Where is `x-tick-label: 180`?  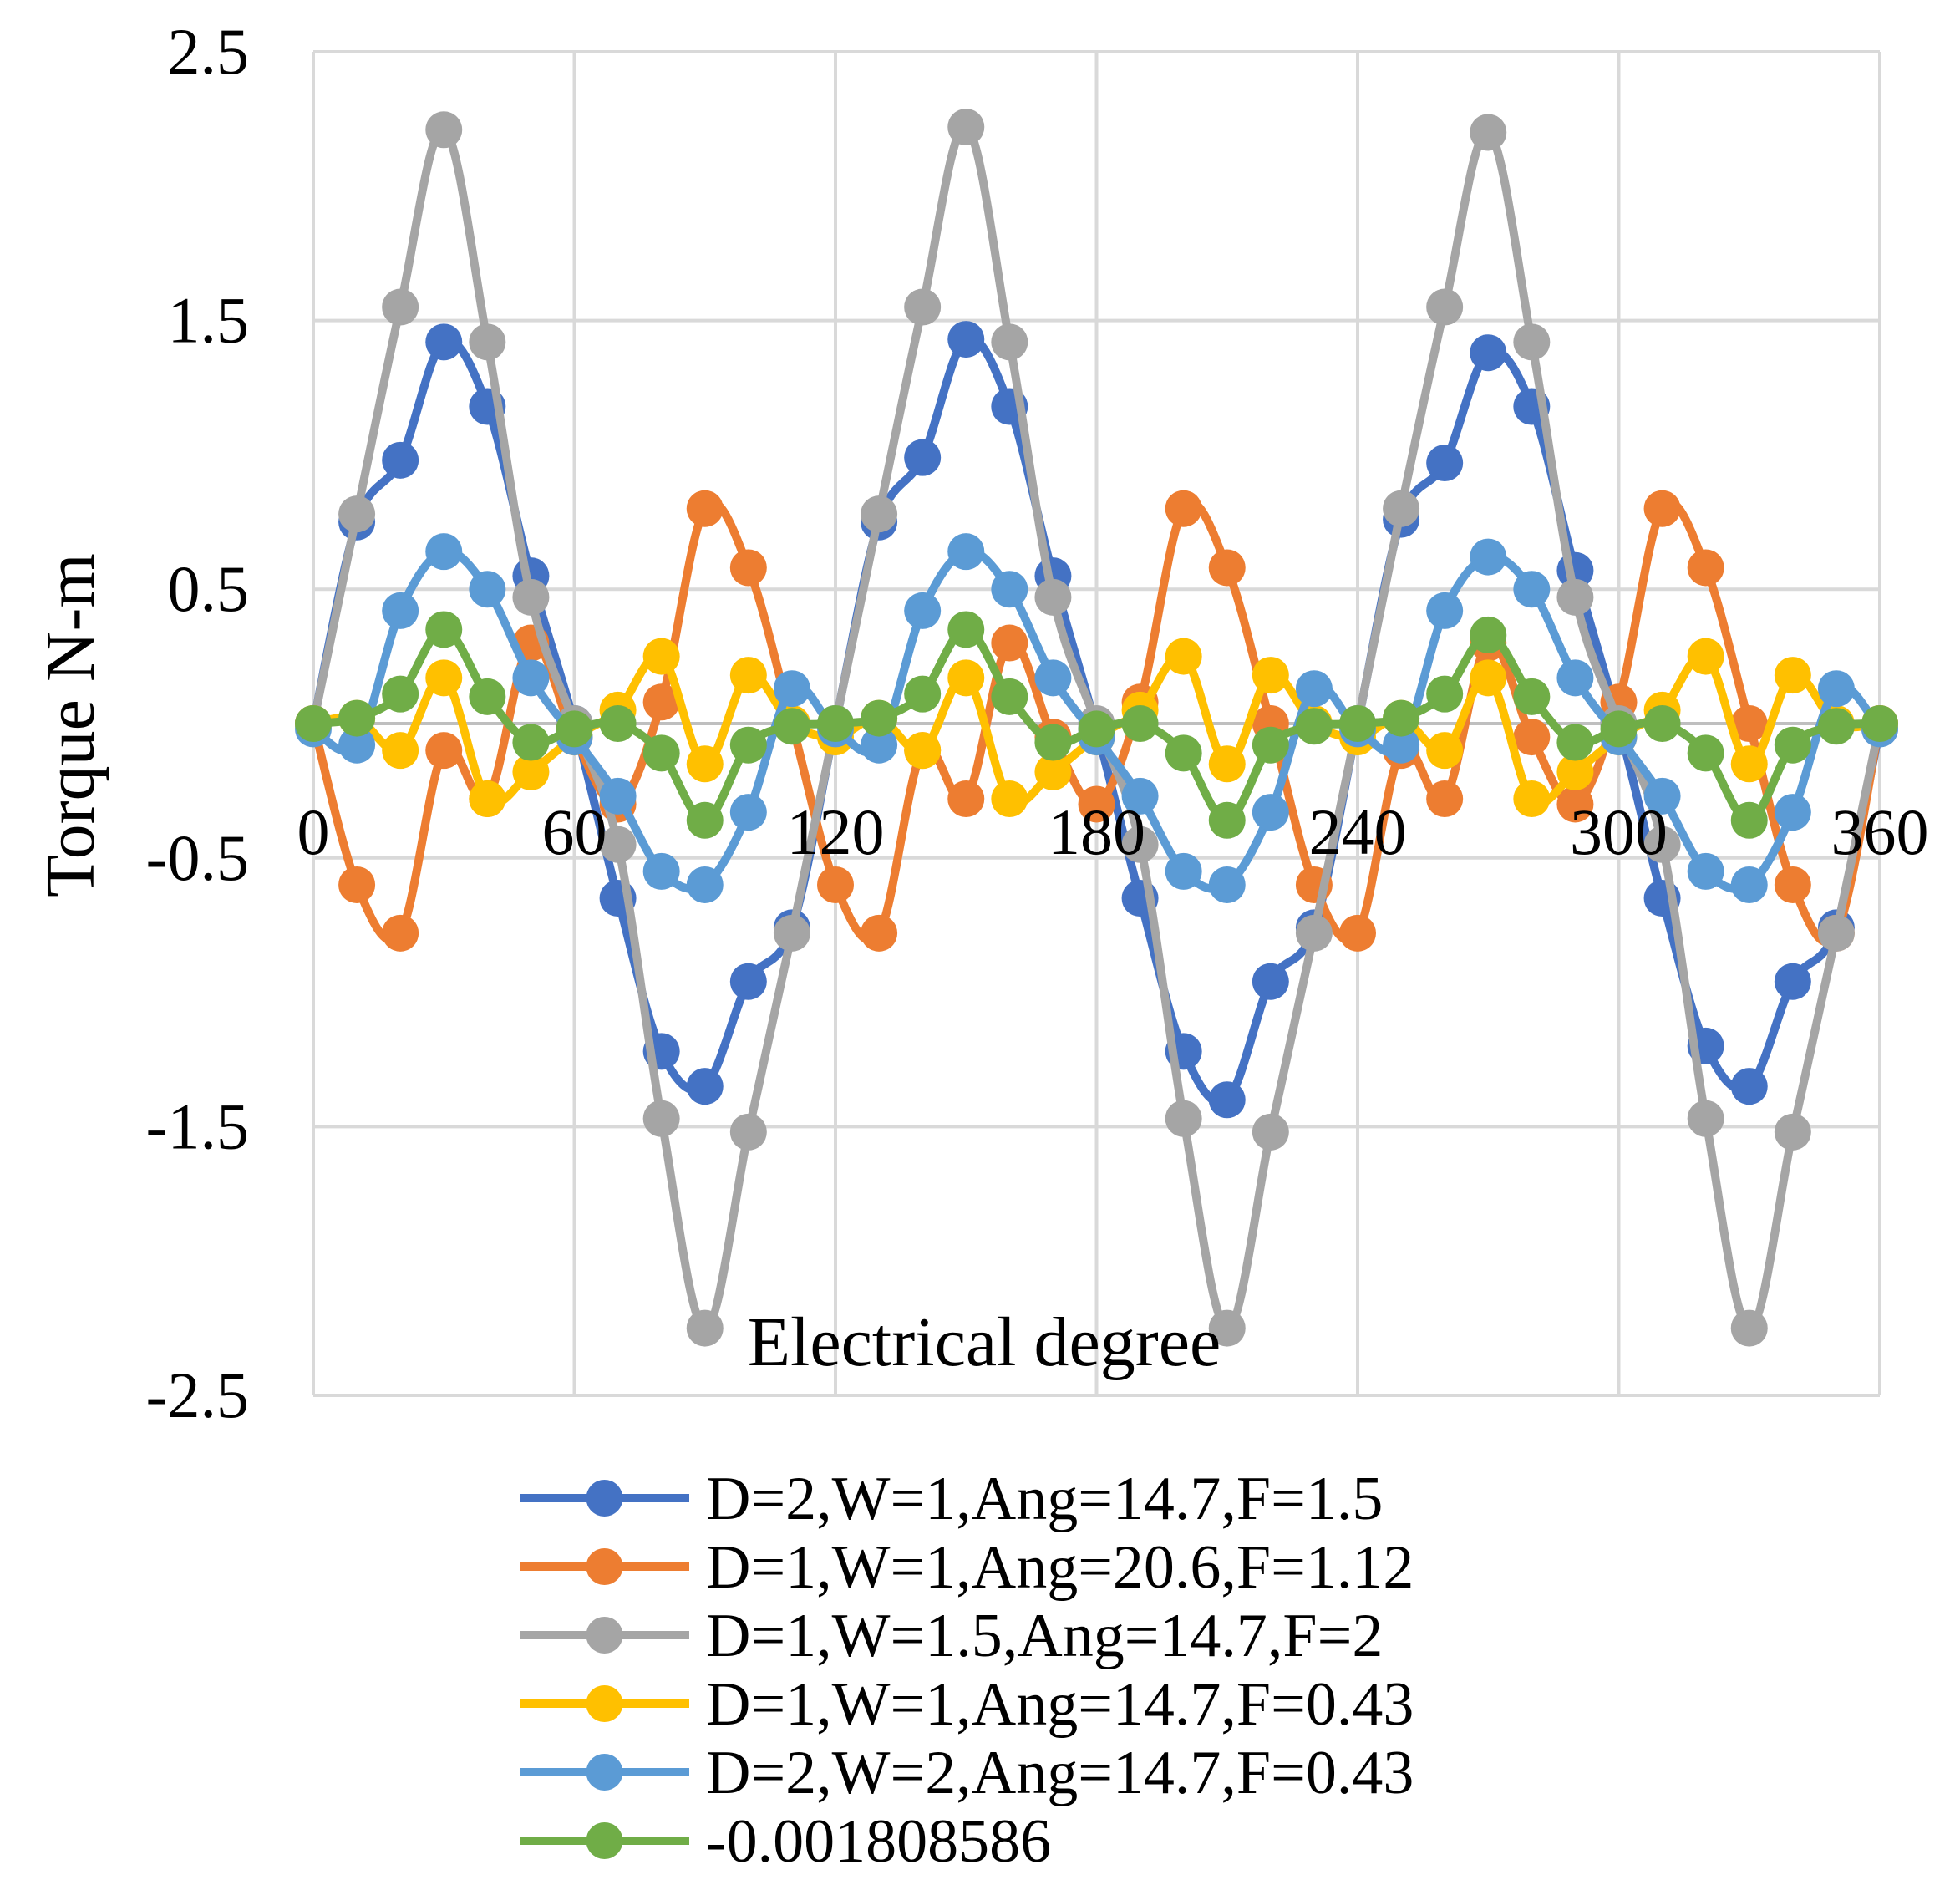
x-tick-label: 180 is located at coordinates (1096, 831).